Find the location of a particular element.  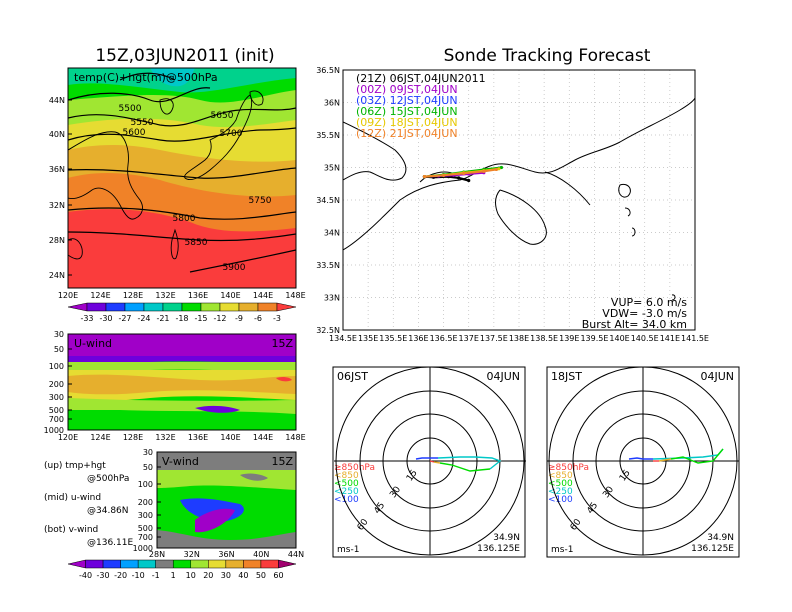

lon-tick-label: 138E is located at coordinates (519, 338).